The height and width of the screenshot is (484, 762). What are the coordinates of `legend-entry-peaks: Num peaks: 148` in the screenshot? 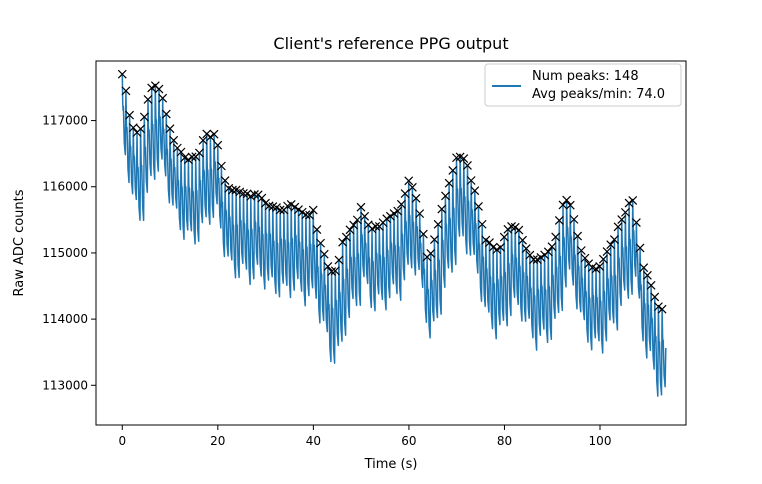 It's located at (585, 76).